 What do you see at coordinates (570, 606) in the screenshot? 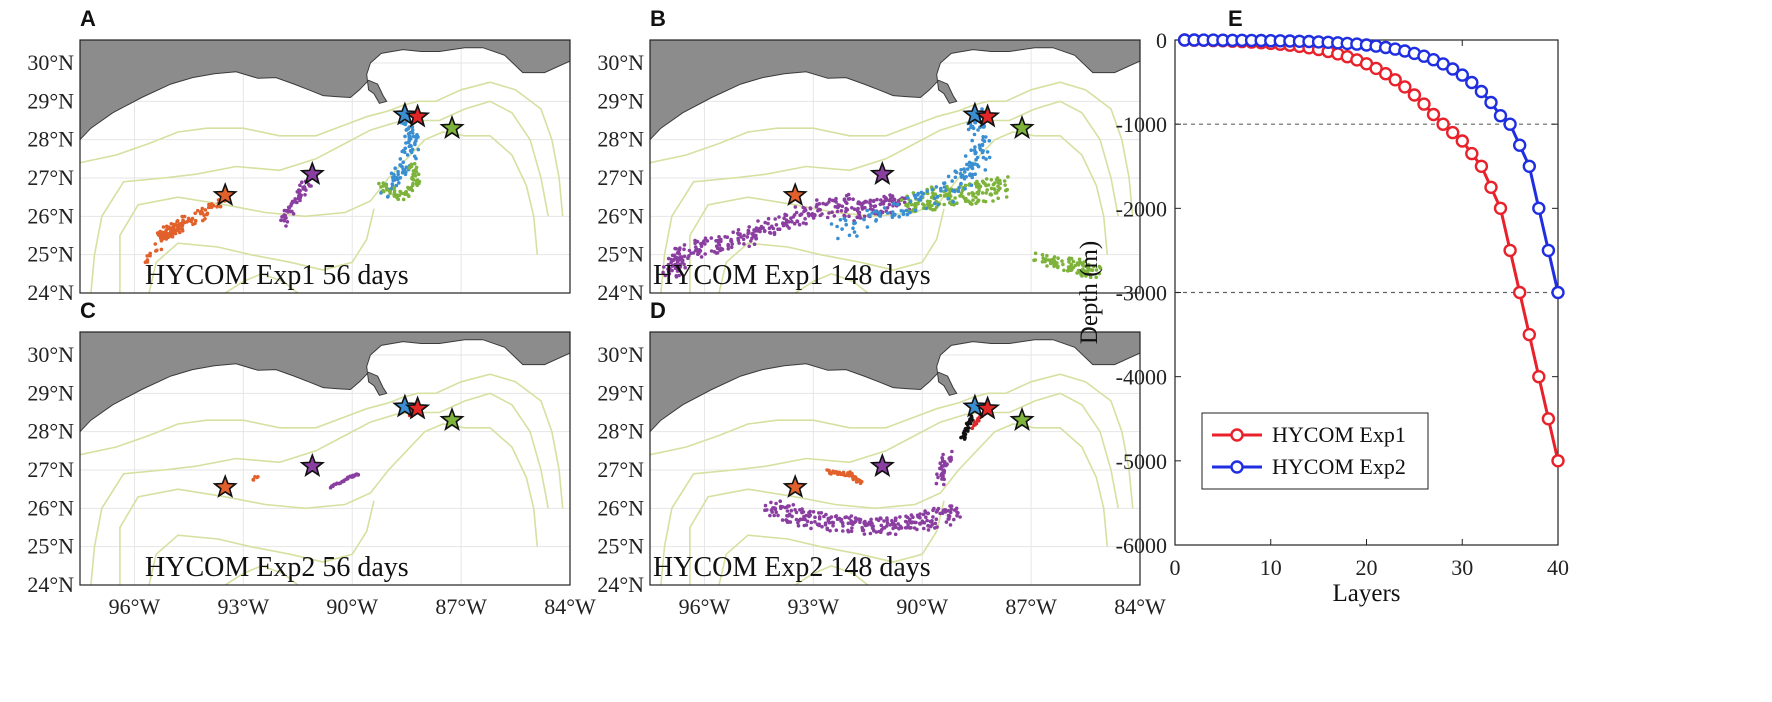
I see `longitude-tick-label: 84°W` at bounding box center [570, 606].